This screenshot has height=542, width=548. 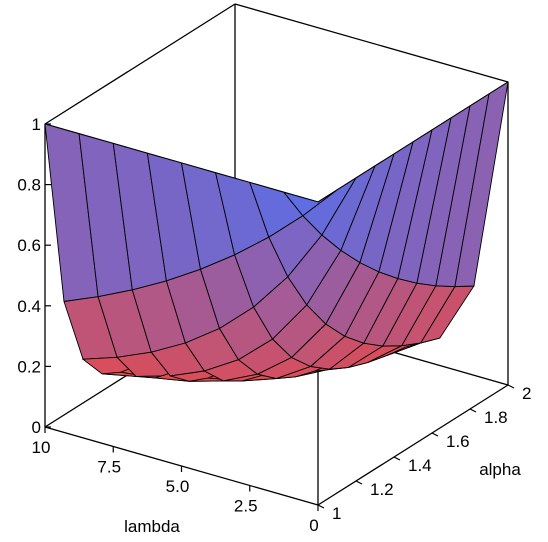 What do you see at coordinates (29, 306) in the screenshot?
I see `z-tick-label: 0.4` at bounding box center [29, 306].